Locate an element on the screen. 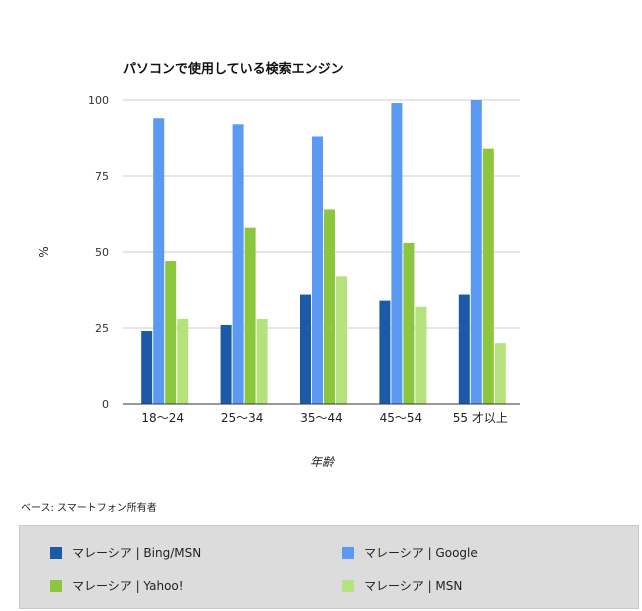  legend-item-yahoo: マレーシア | Yahoo! is located at coordinates (117, 585).